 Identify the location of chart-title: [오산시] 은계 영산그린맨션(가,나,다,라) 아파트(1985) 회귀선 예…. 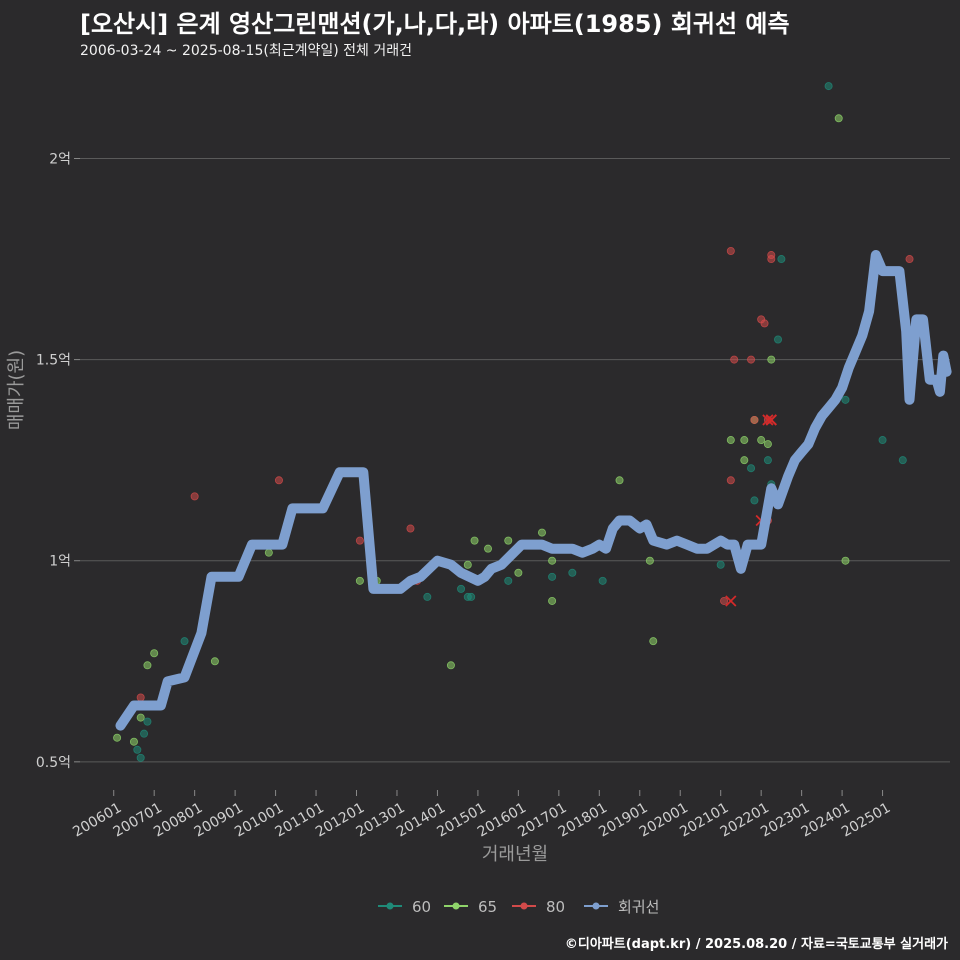
(435, 24).